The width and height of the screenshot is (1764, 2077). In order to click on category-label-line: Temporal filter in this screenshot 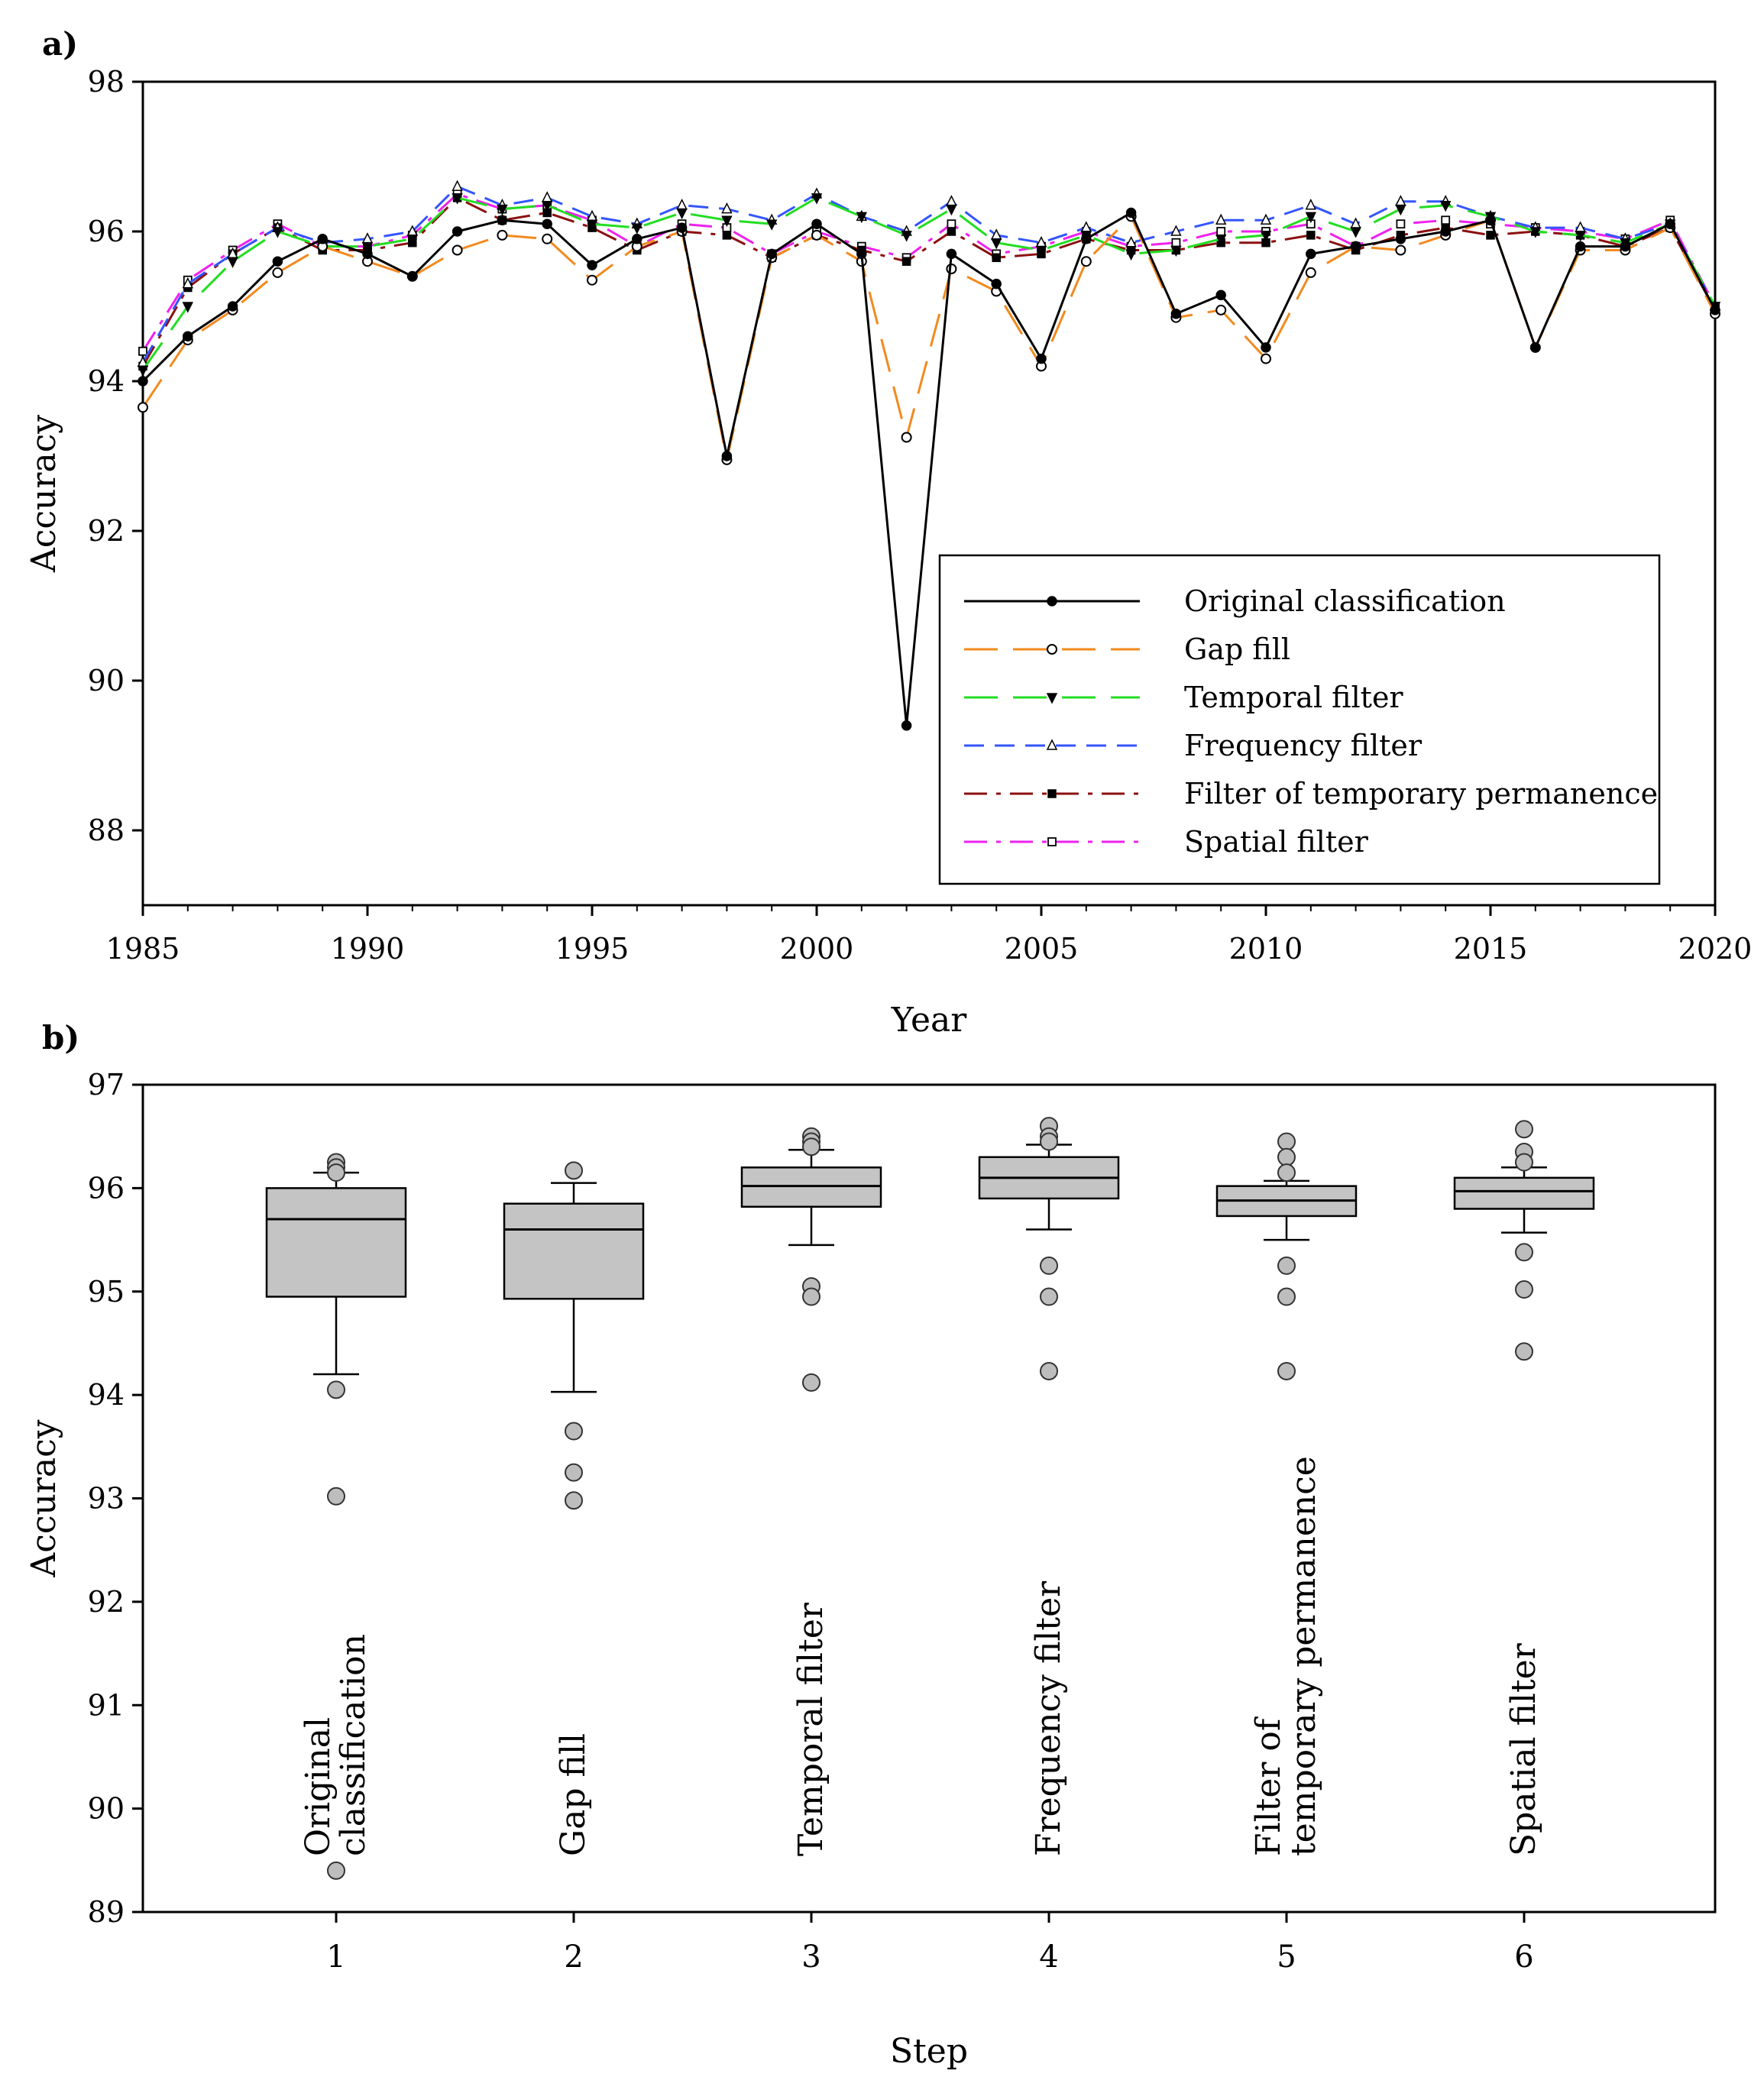, I will do `click(810, 1729)`.